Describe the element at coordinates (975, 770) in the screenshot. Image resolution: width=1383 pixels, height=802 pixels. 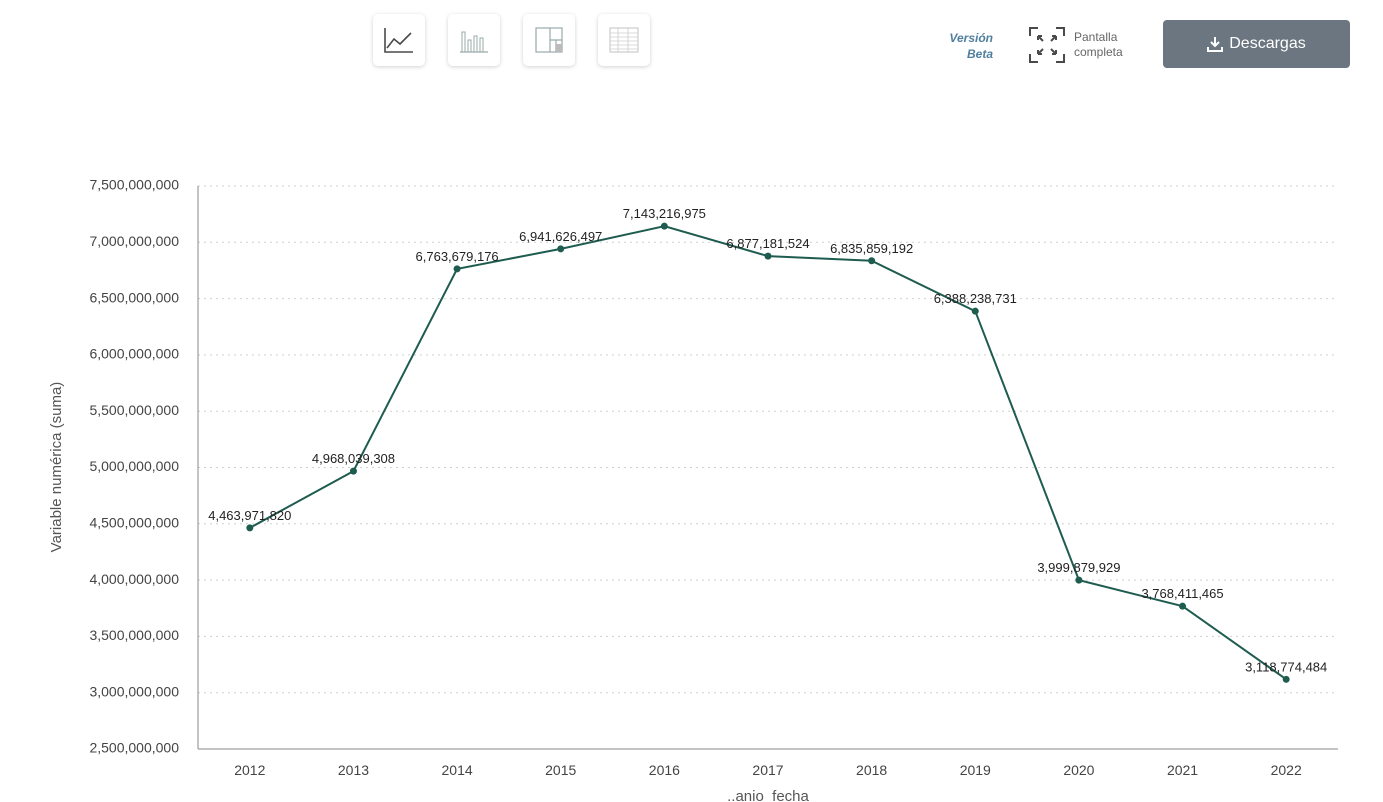
I see `x-tick-label: 2019` at that location.